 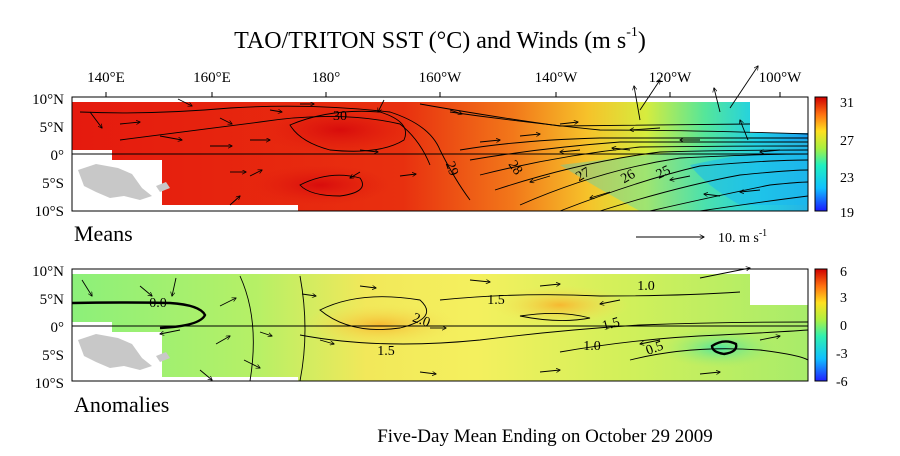 I want to click on lon-tick: 100°W, so click(x=780, y=78).